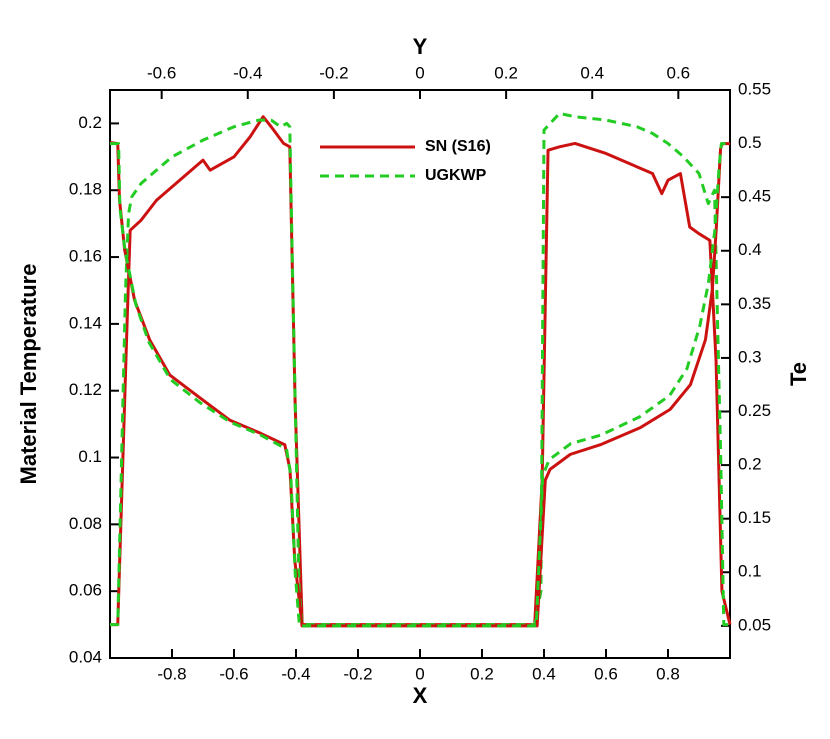 This screenshot has height=739, width=830. Describe the element at coordinates (750, 464) in the screenshot. I see `y2-tick-label: 0.2` at that location.